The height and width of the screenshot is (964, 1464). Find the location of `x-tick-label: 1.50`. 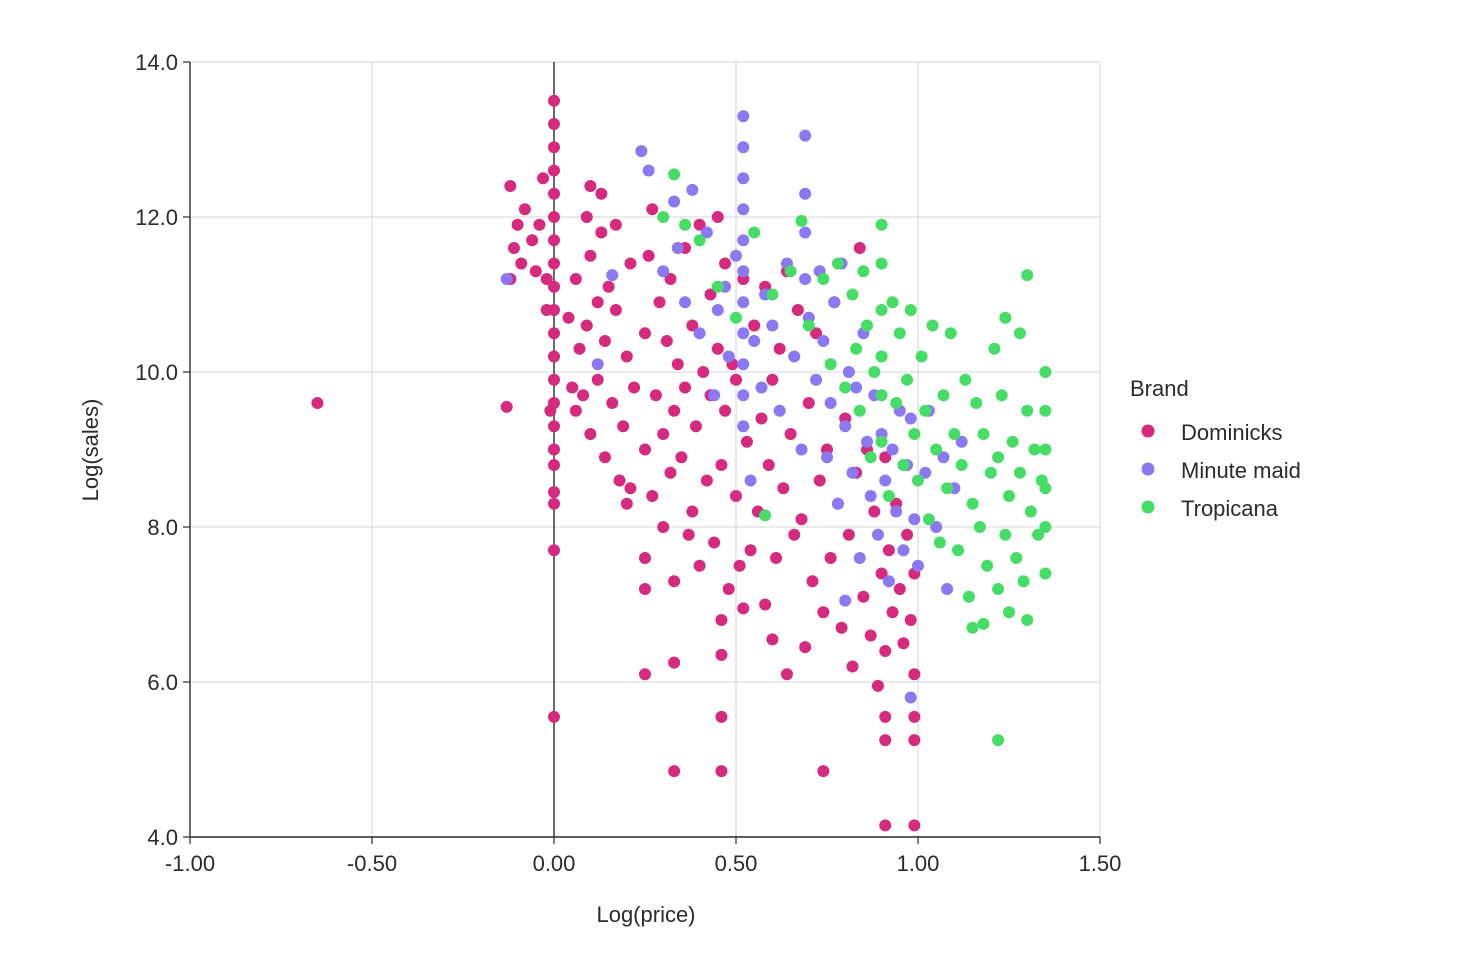

x-tick-label: 1.50 is located at coordinates (1100, 863).